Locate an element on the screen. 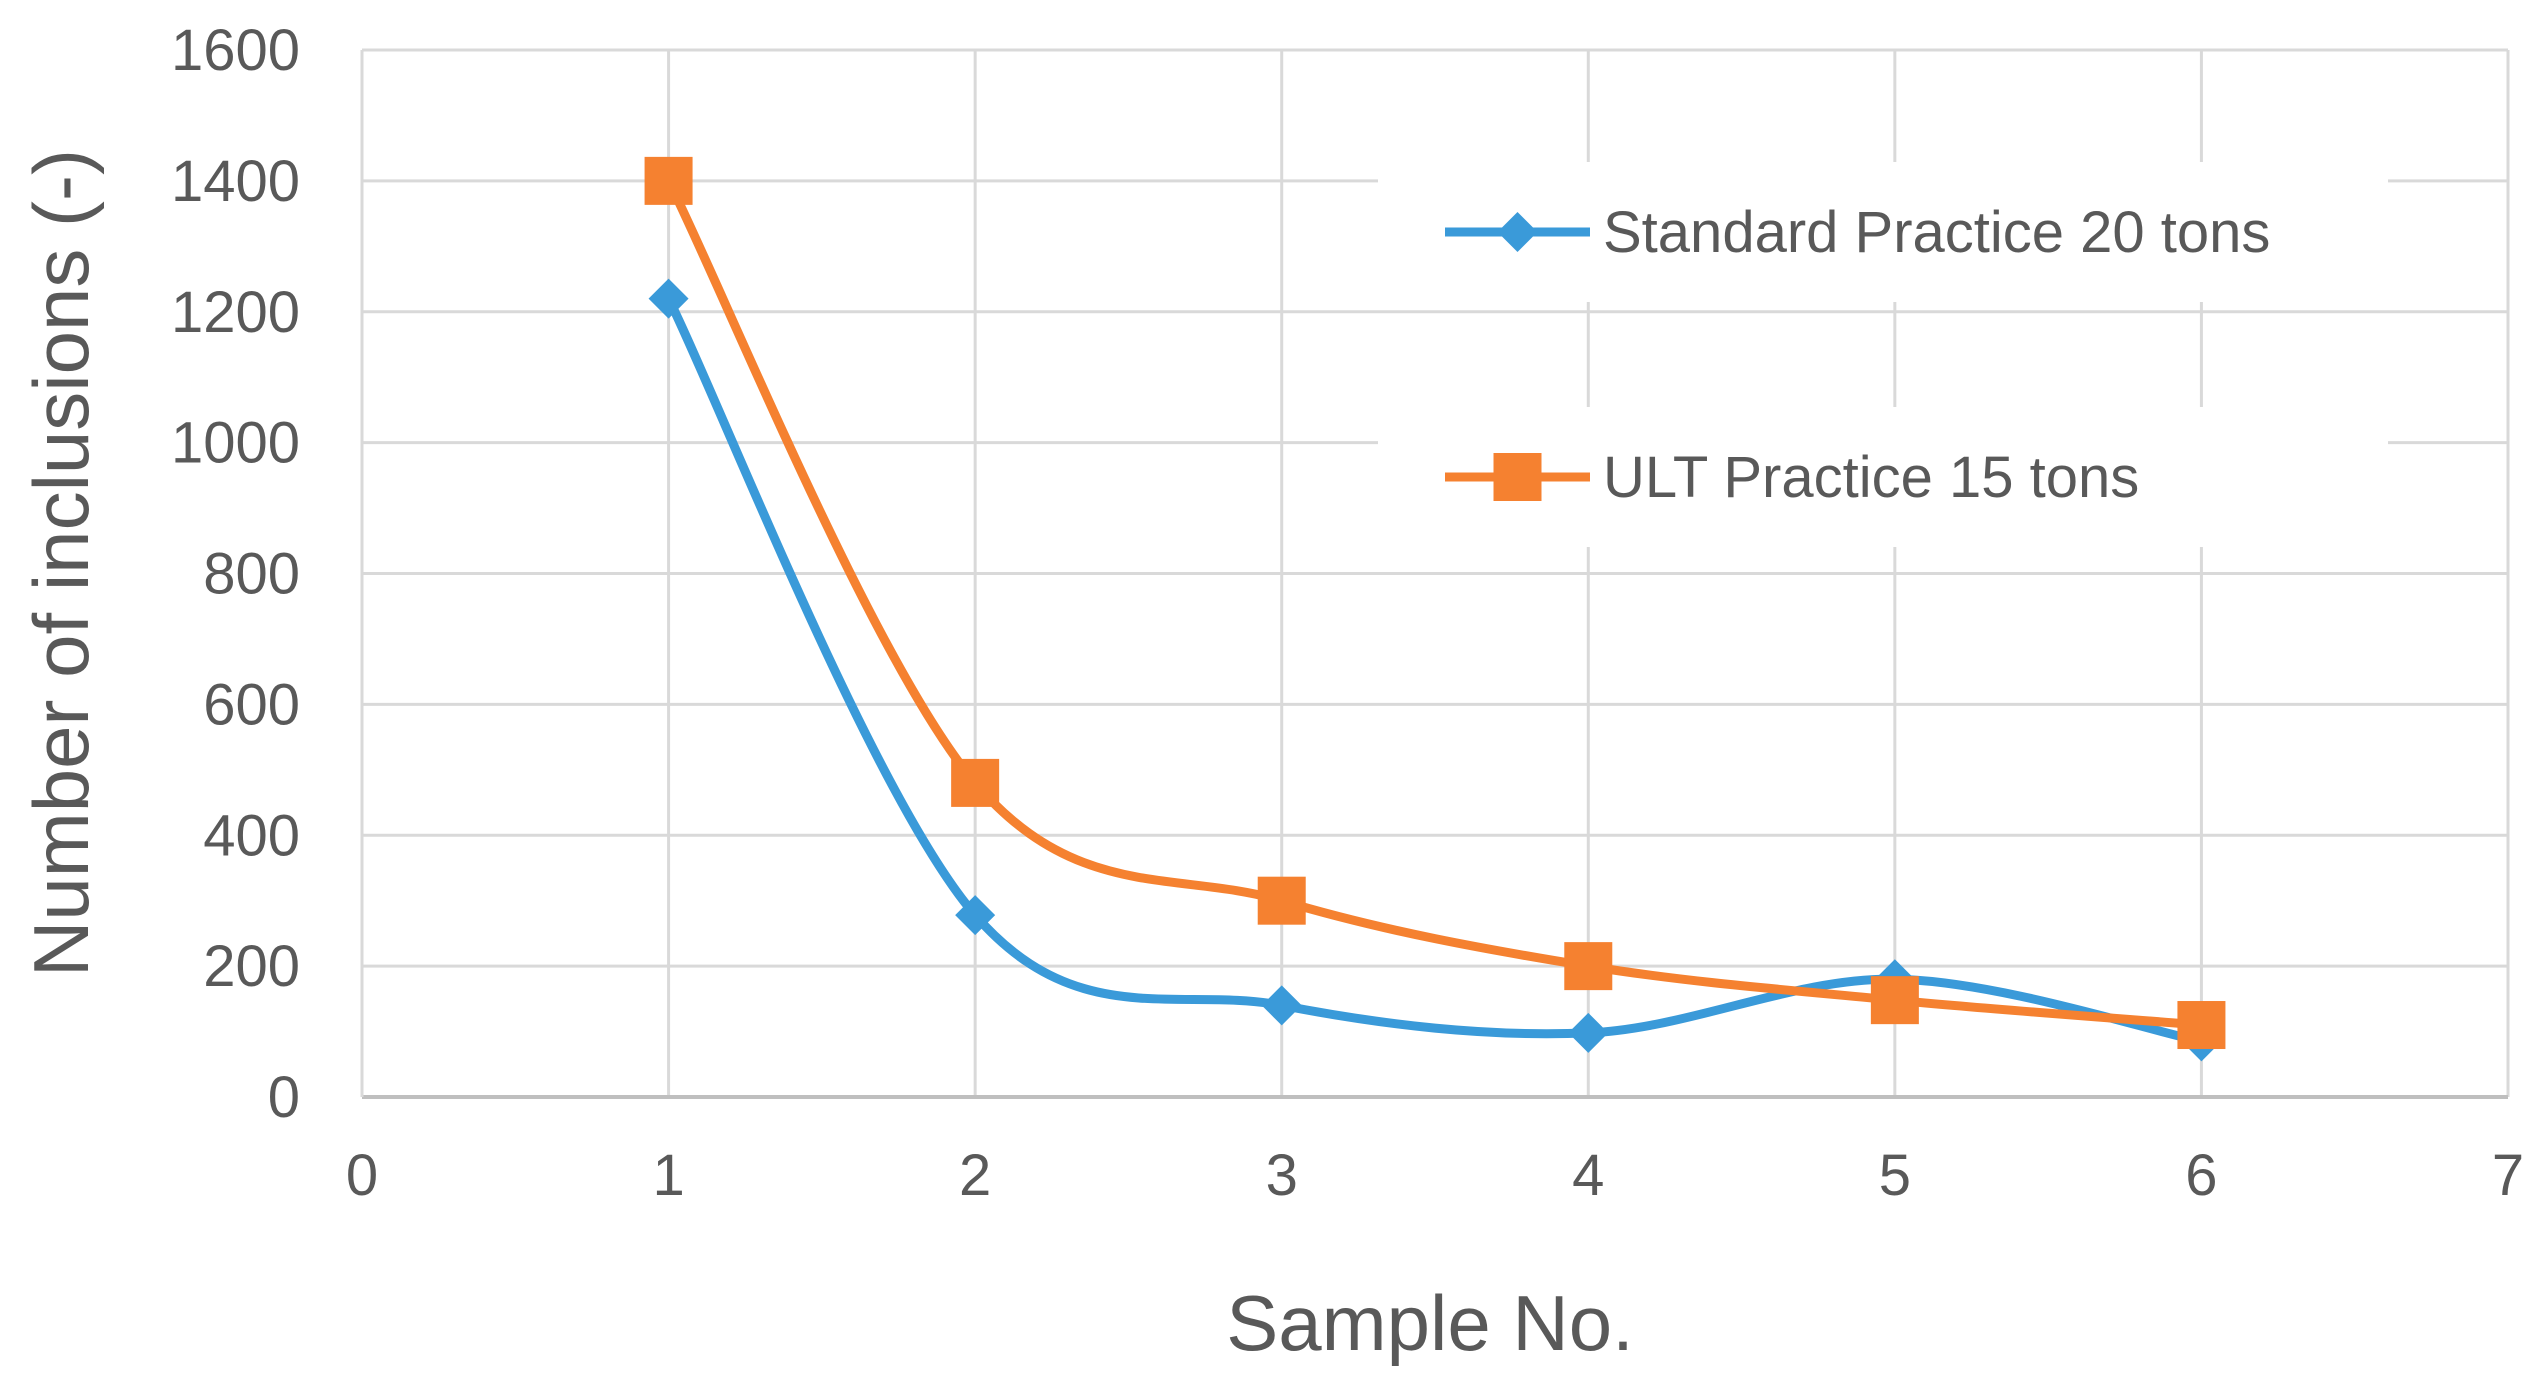 This screenshot has width=2538, height=1388. y-tick-label: 200 is located at coordinates (251, 966).